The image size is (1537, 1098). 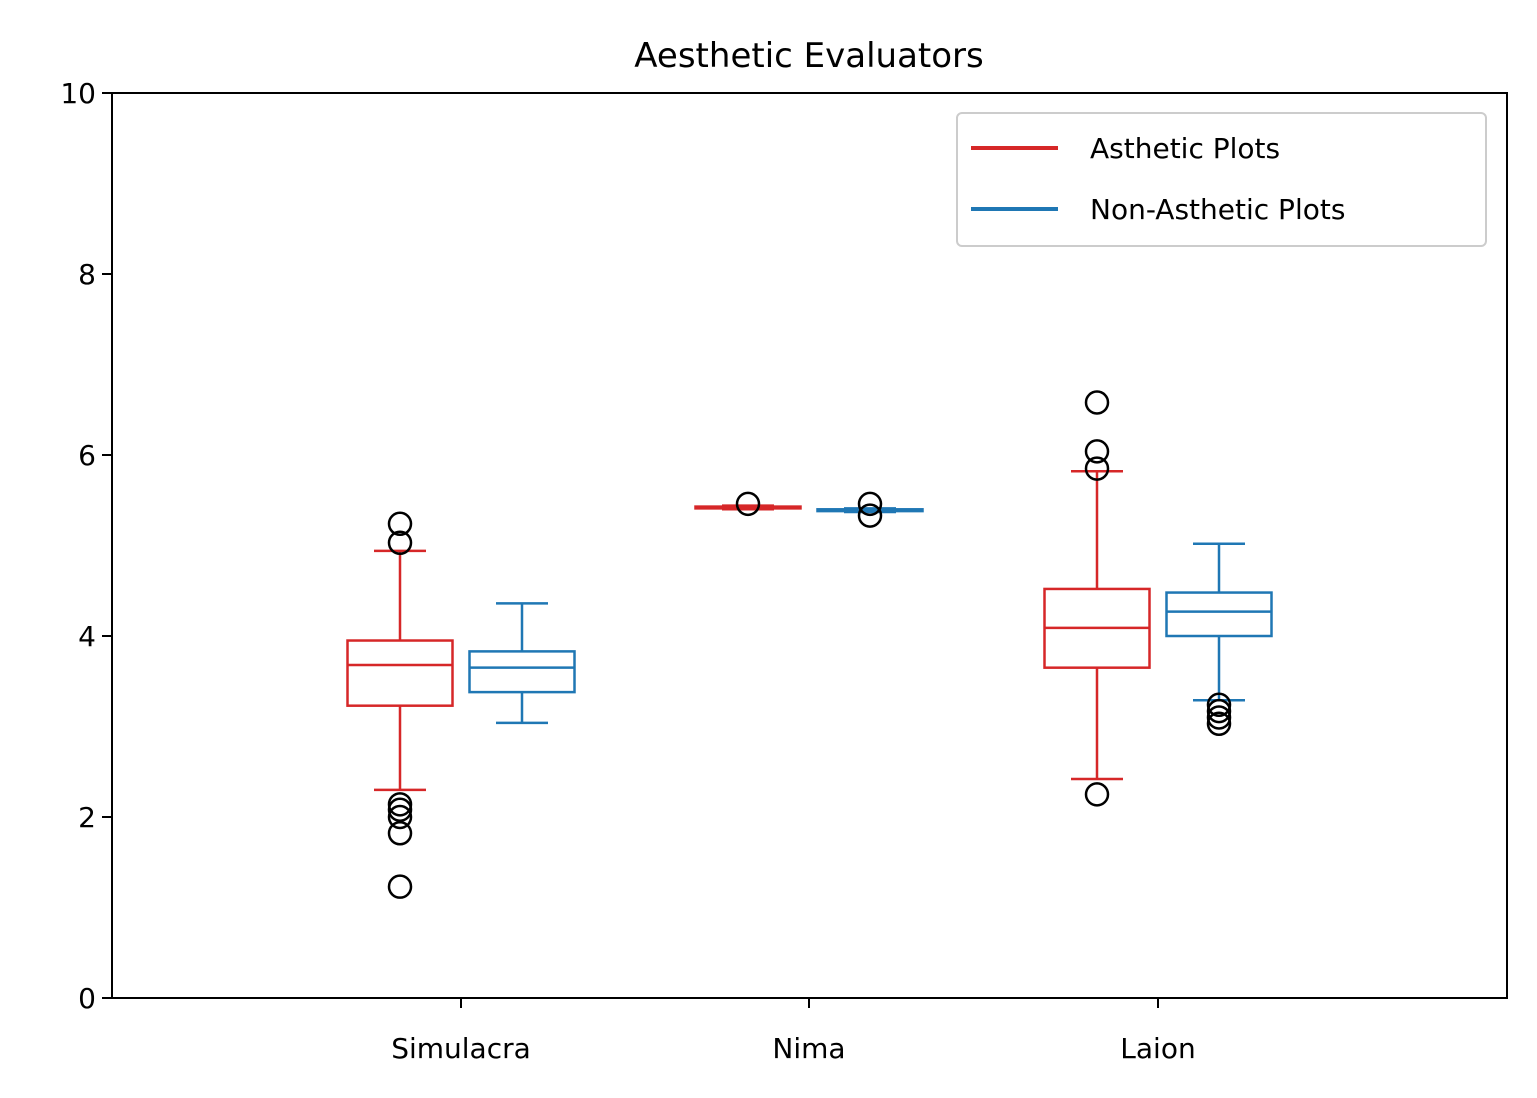 I want to click on legend: Asthetic Plots Non-Asthetic Plots, so click(x=1221, y=179).